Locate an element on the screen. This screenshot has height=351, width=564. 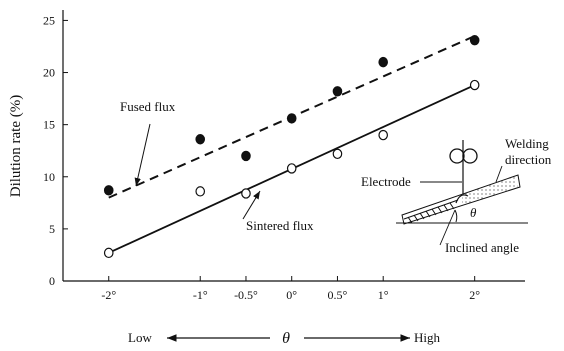
y-tick-label: 5 is located at coordinates (52, 229).